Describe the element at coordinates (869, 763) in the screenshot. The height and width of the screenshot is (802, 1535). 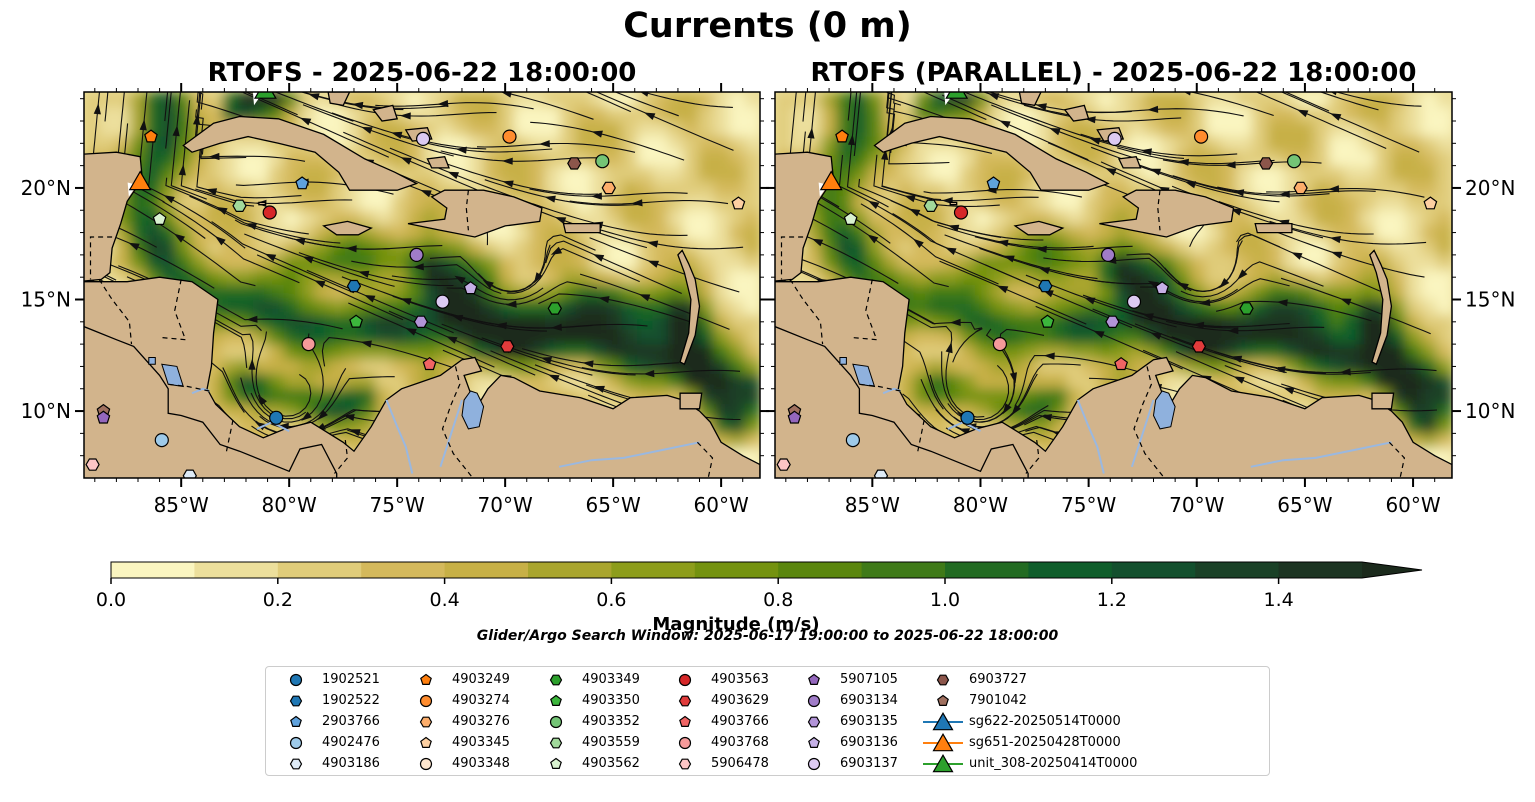
I see `legend-label: 6903137` at that location.